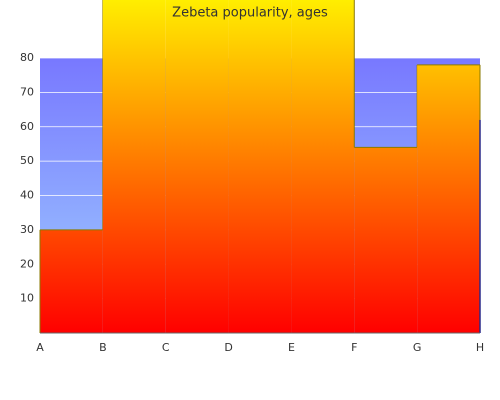 This screenshot has height=400, width=500. What do you see at coordinates (417, 347) in the screenshot?
I see `x-tick-label: G` at bounding box center [417, 347].